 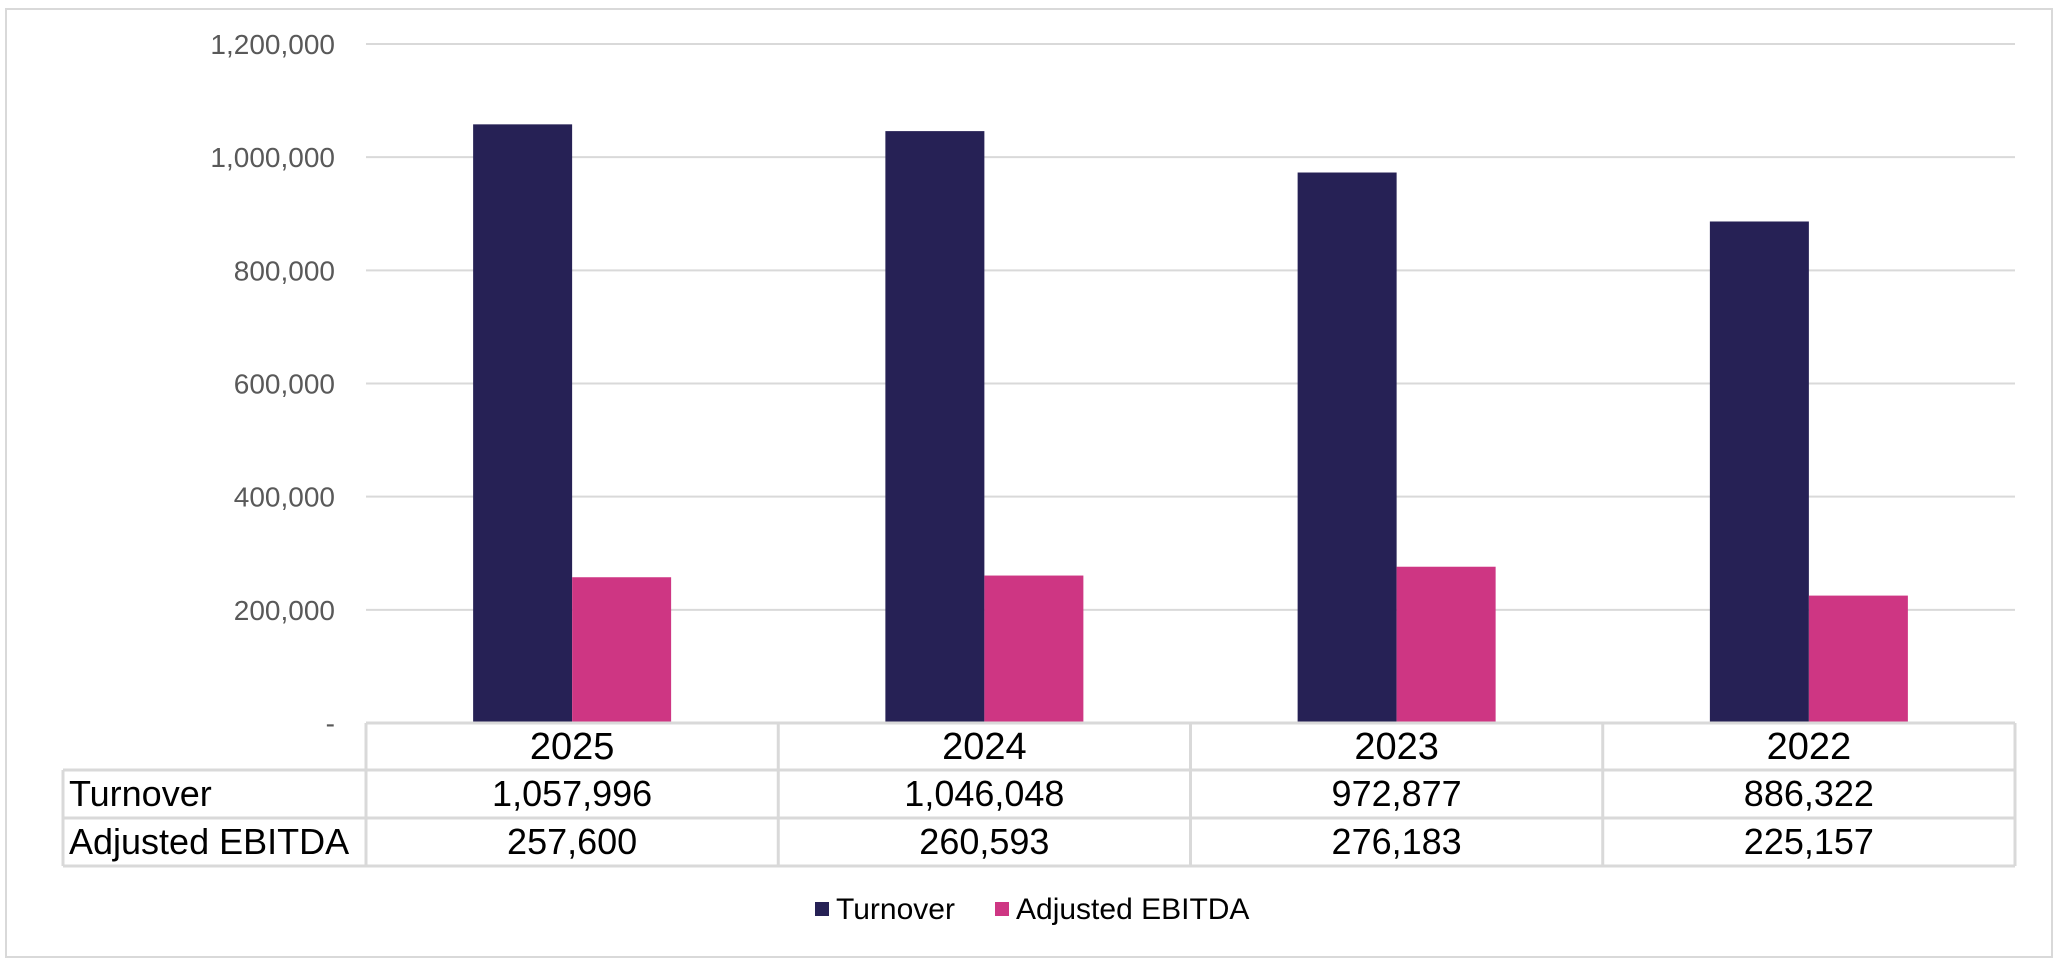 I want to click on table-cell-value: 276,183, so click(x=1397, y=841).